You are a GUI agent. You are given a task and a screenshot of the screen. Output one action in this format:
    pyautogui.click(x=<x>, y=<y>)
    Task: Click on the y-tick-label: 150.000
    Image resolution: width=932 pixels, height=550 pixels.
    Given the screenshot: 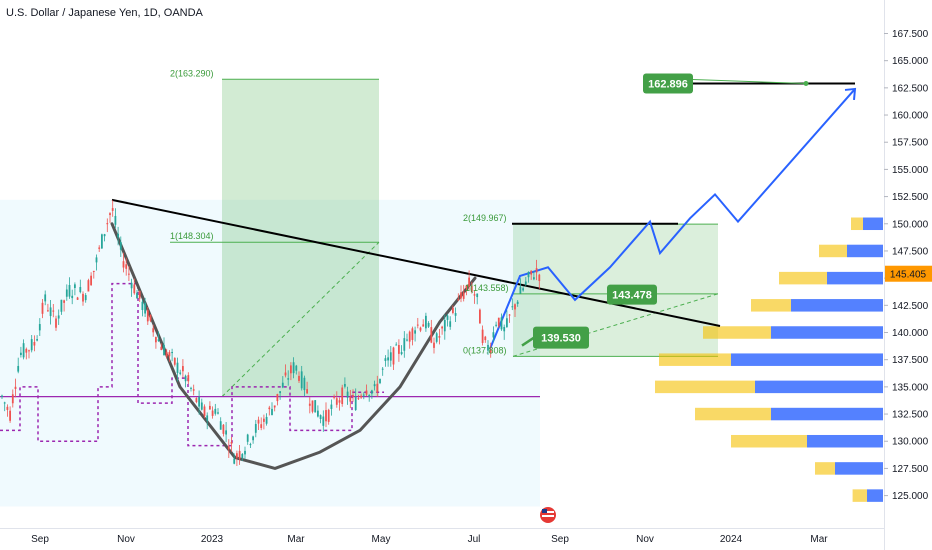 What is the action you would take?
    pyautogui.click(x=910, y=224)
    